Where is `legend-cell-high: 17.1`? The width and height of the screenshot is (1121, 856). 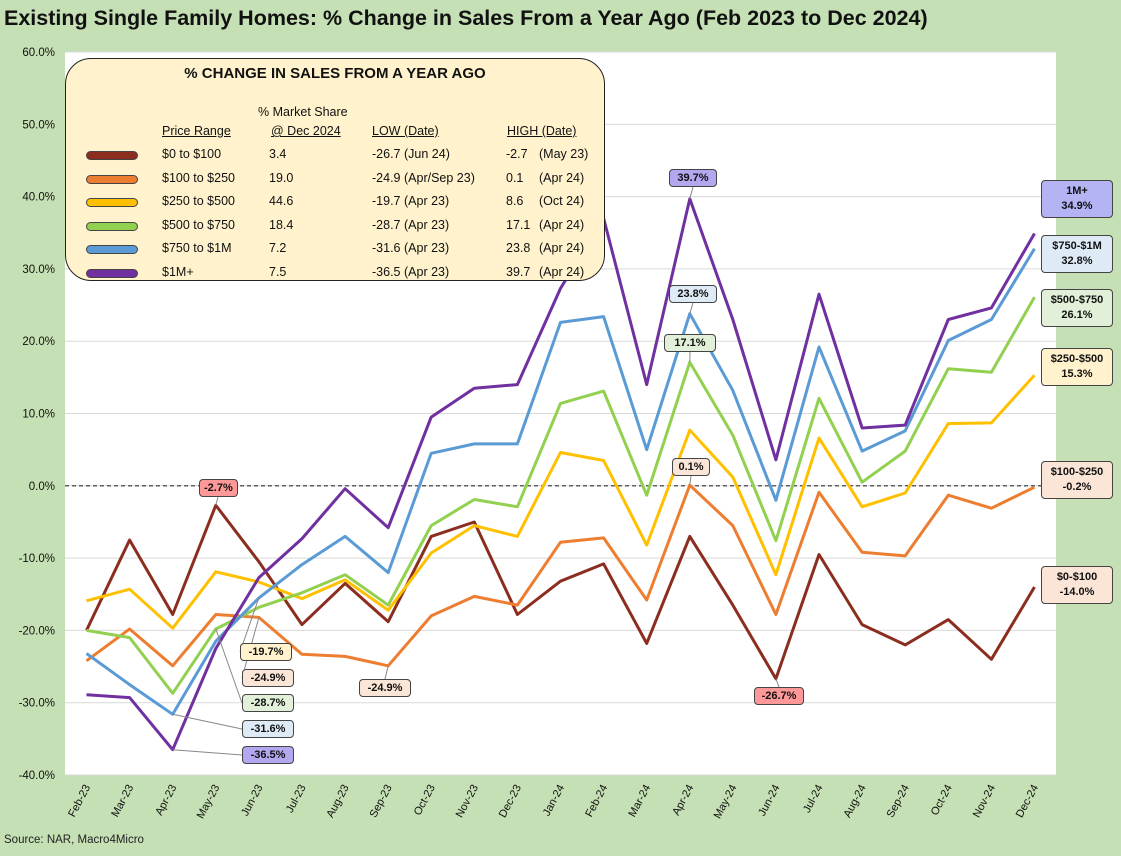
legend-cell-high: 17.1 is located at coordinates (518, 224).